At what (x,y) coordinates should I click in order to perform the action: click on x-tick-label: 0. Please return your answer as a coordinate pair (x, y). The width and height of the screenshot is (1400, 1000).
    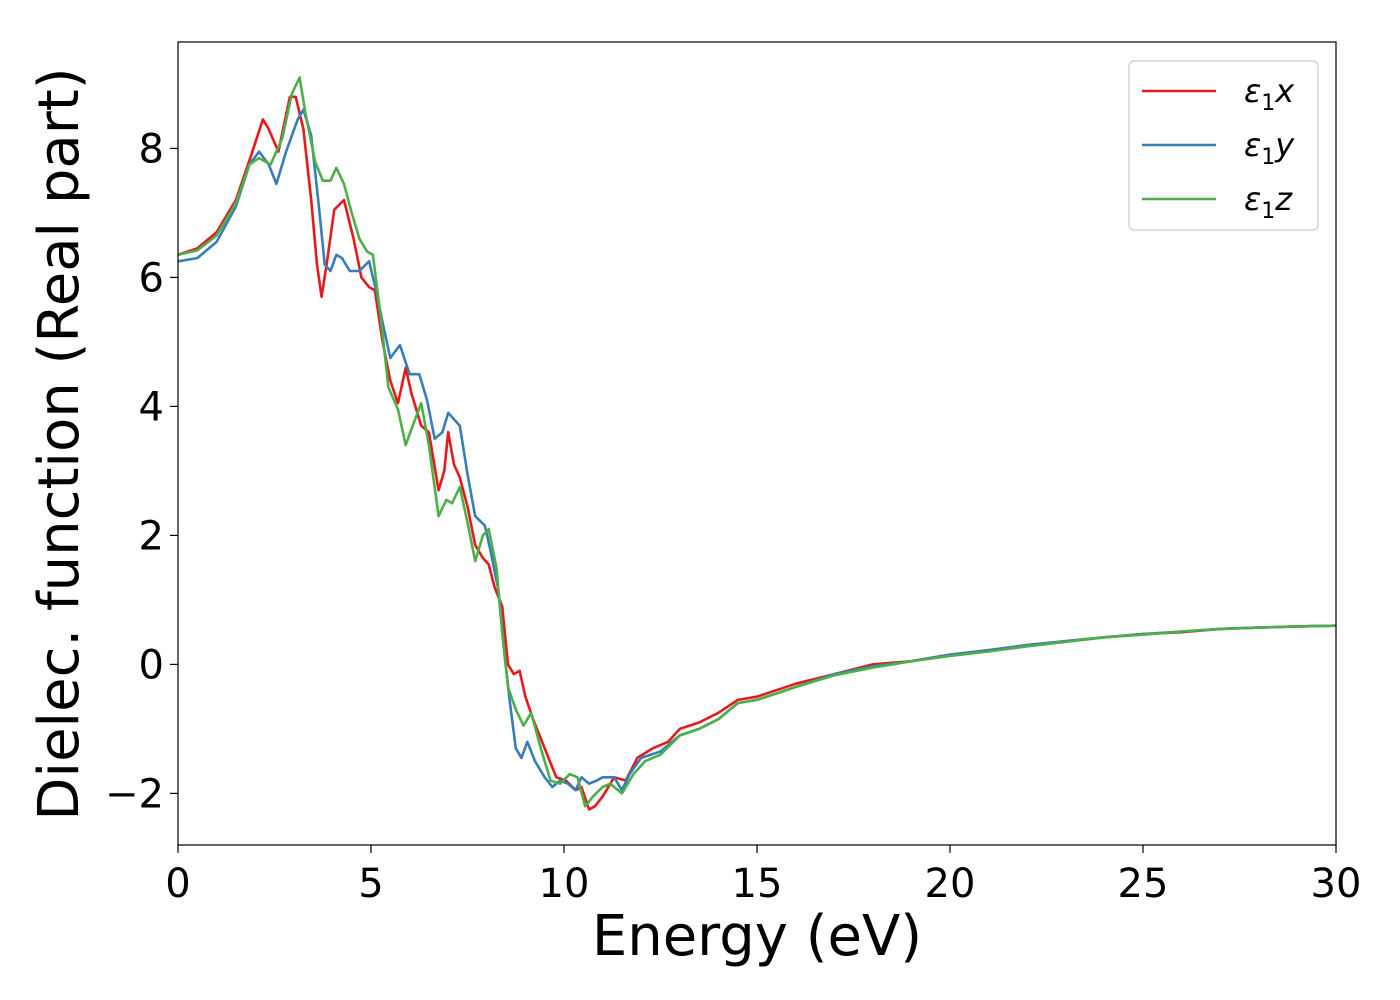
    Looking at the image, I should click on (177, 884).